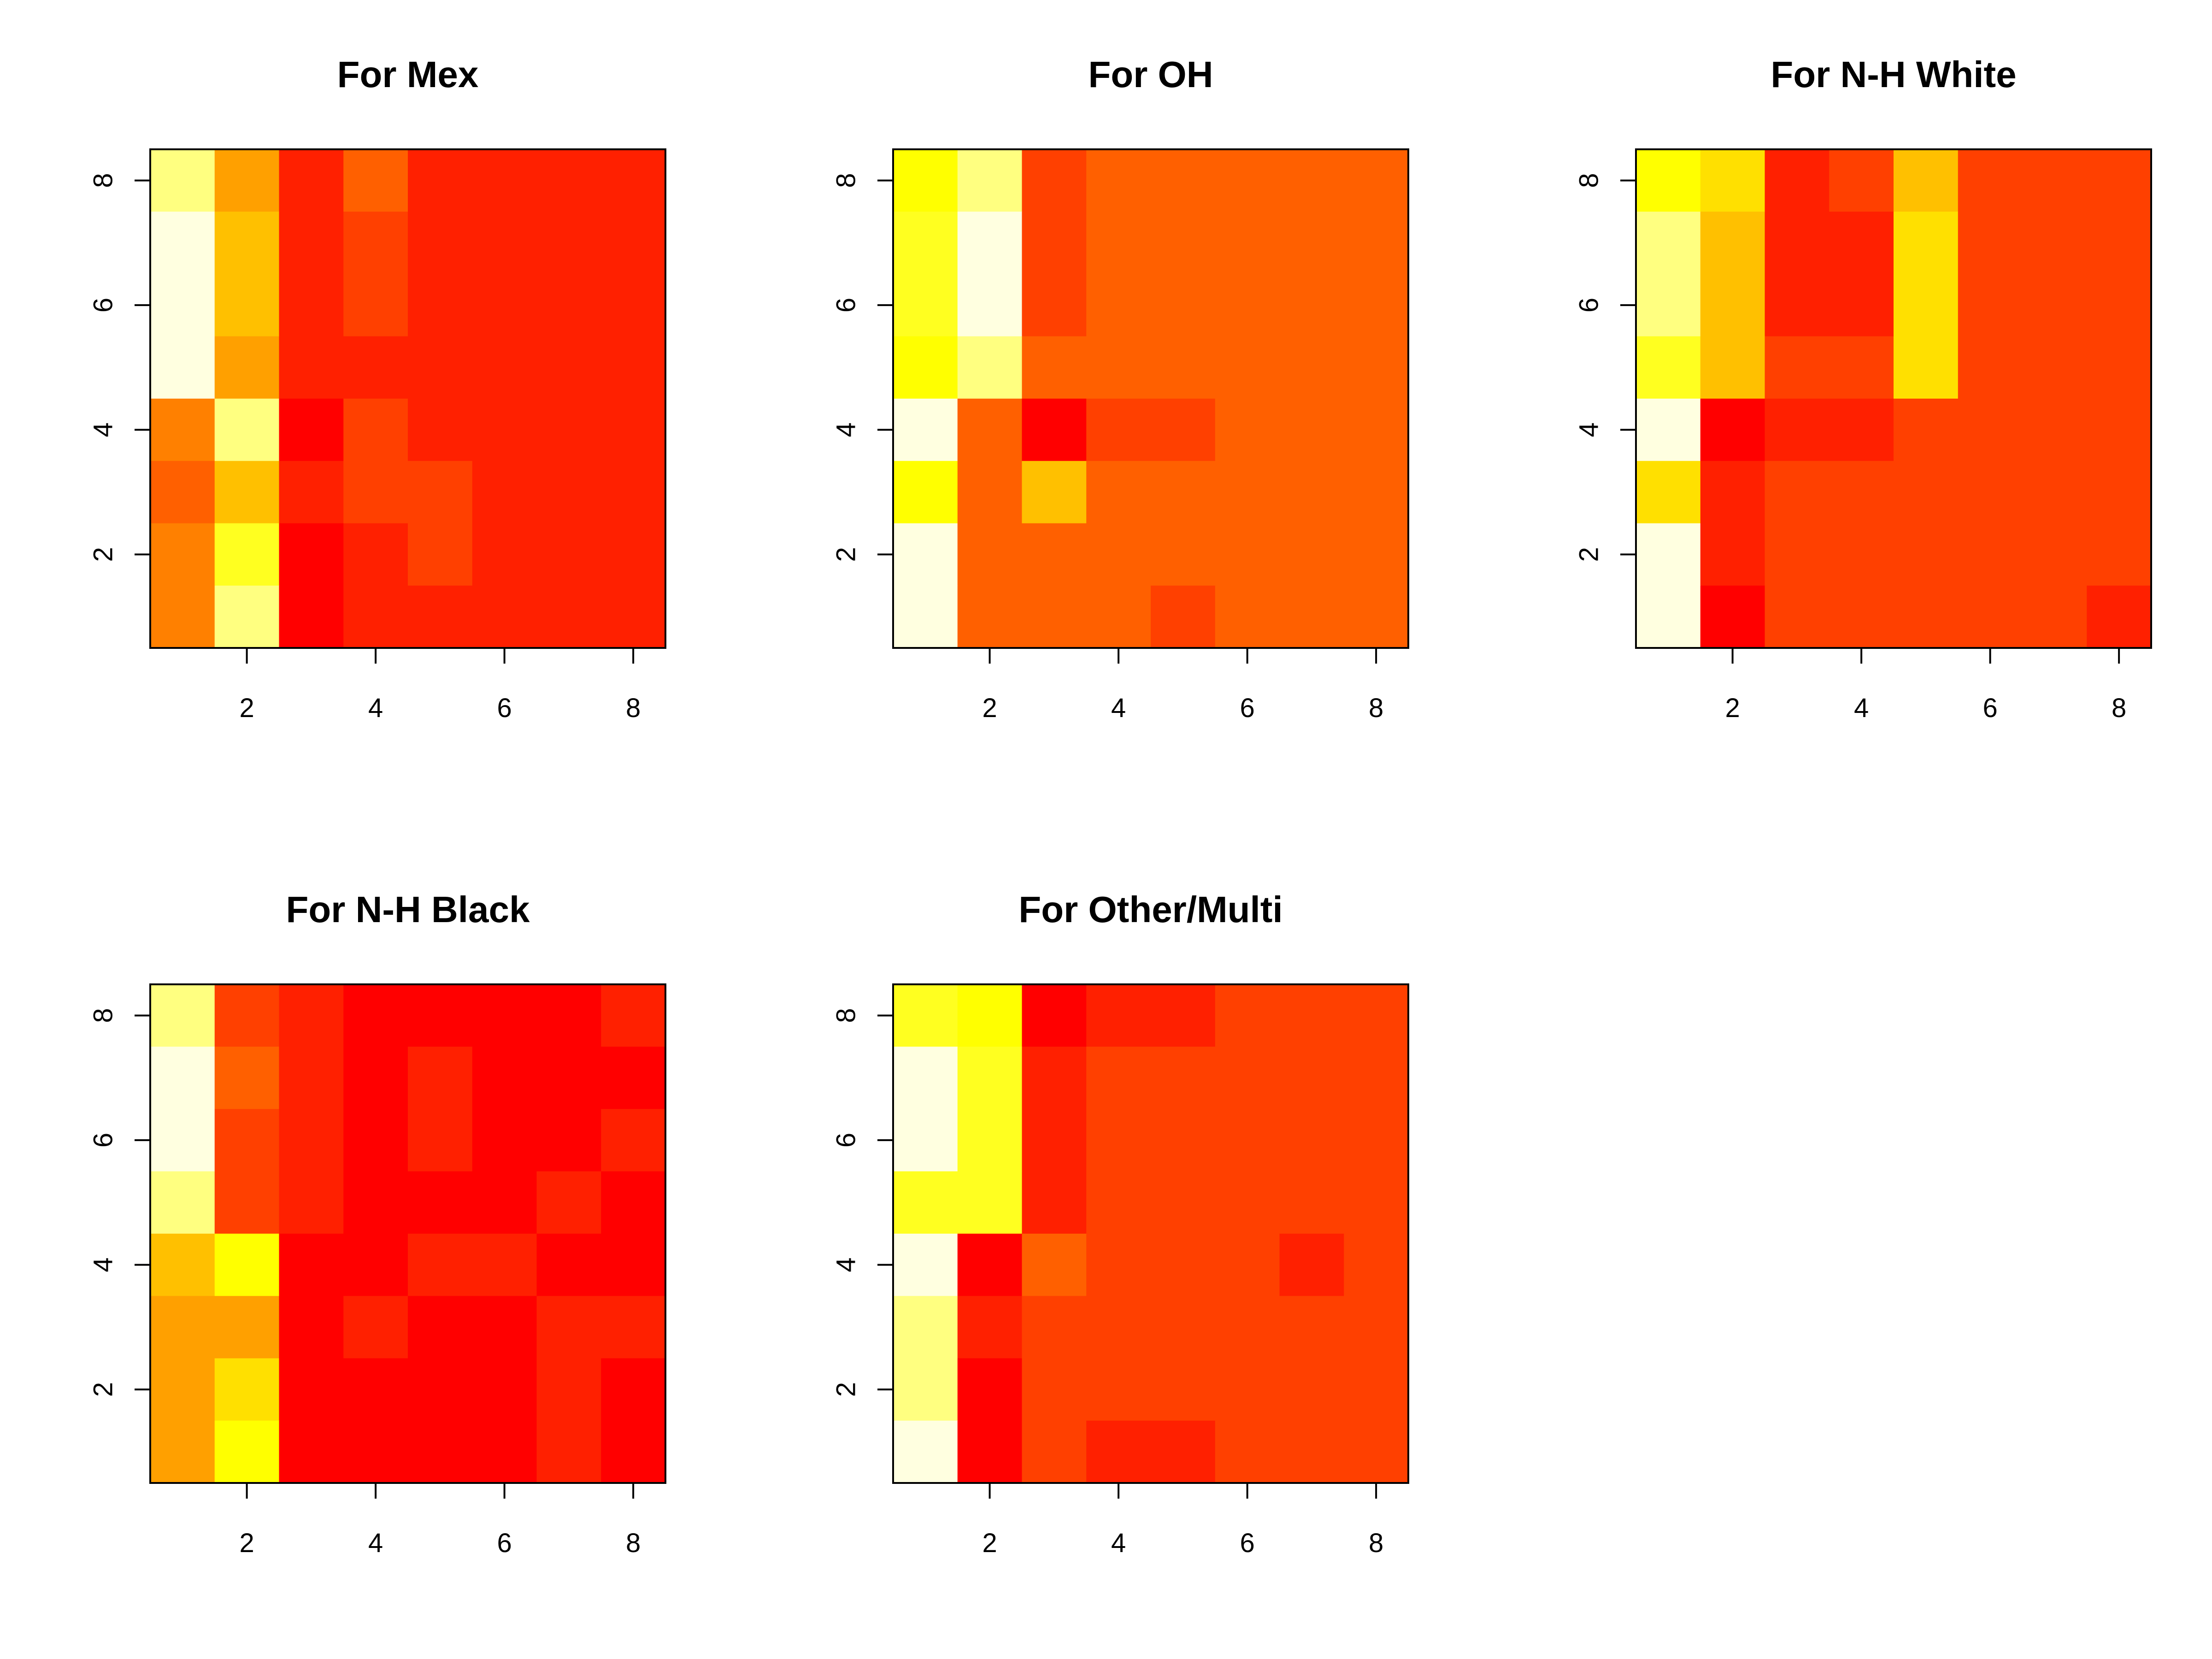  I want to click on x-tick-label: 6, so click(1247, 1543).